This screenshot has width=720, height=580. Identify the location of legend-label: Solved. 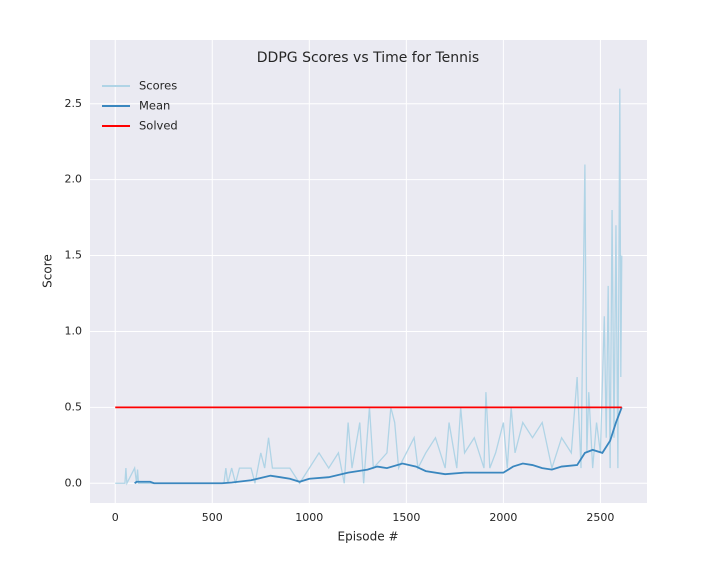
(158, 126).